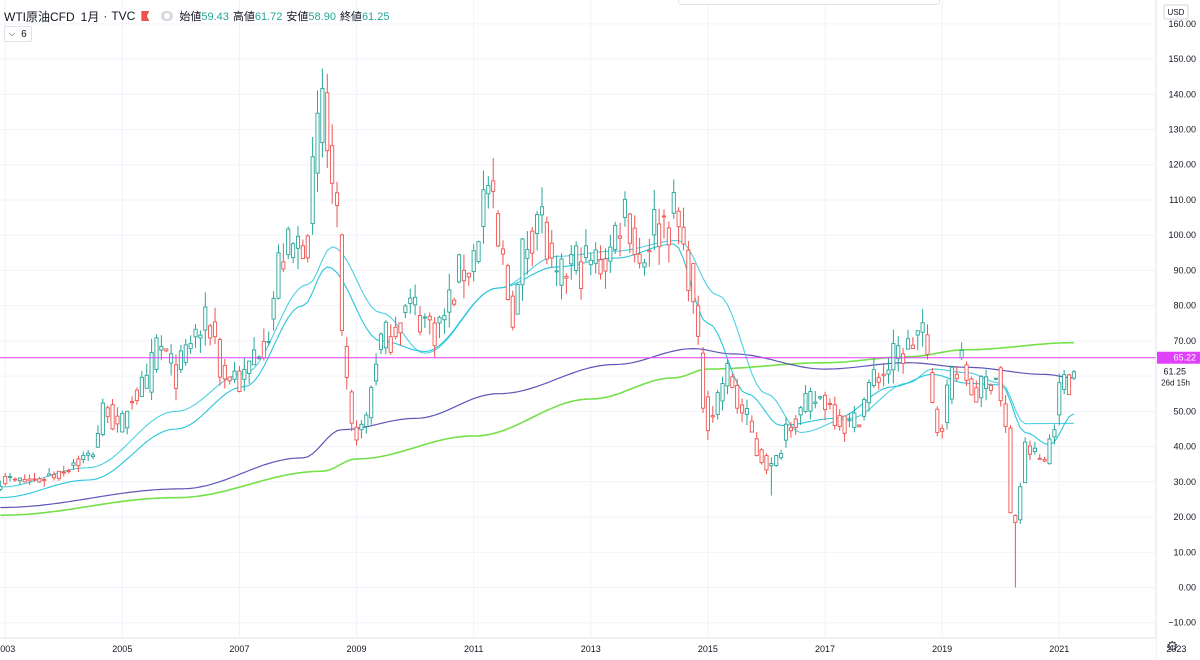  What do you see at coordinates (1178, 357) in the screenshot?
I see `line-price-tag` at bounding box center [1178, 357].